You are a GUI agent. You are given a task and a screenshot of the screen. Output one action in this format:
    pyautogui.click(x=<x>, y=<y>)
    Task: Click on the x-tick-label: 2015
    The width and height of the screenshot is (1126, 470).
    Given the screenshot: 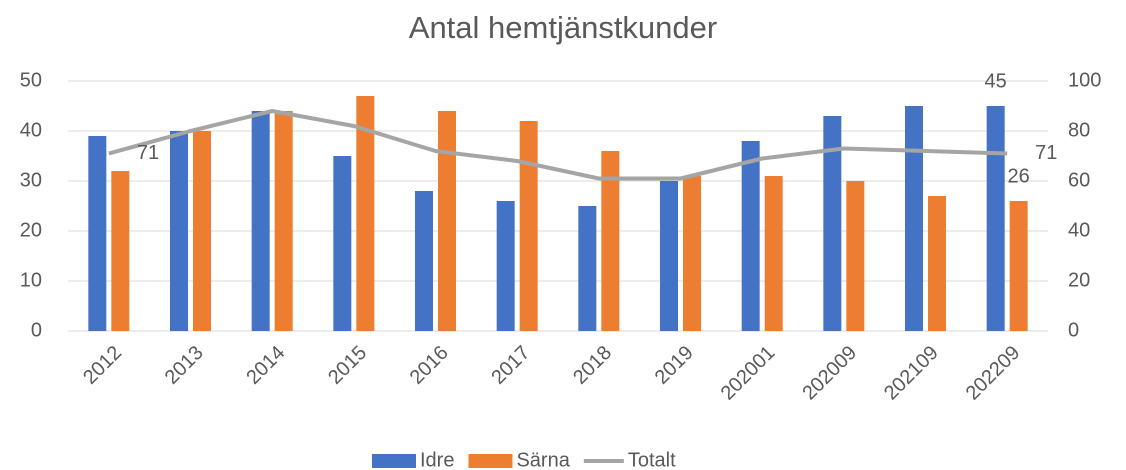 What is the action you would take?
    pyautogui.click(x=347, y=365)
    